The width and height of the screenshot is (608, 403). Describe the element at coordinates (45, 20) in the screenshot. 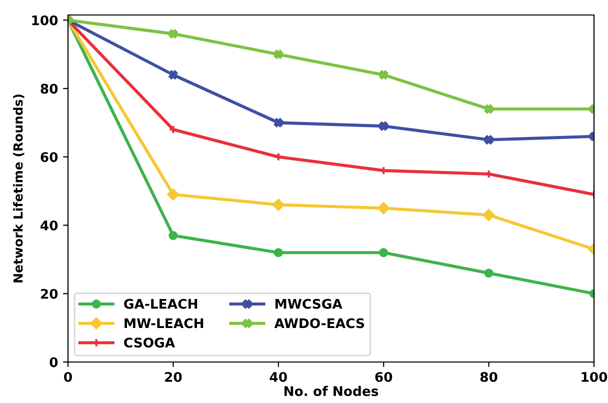

I see `y-tick-label: 100` at that location.